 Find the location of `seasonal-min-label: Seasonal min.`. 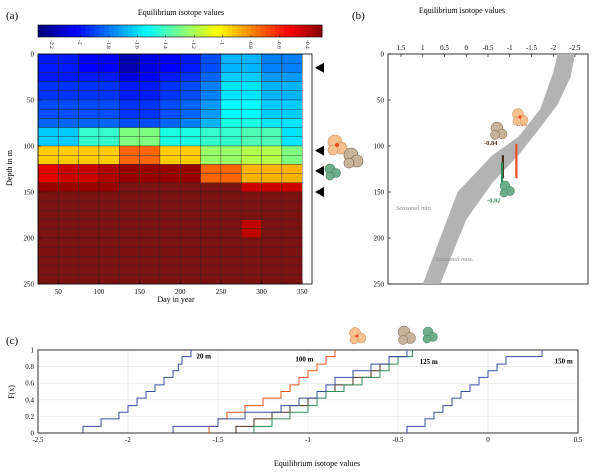

seasonal-min-label: Seasonal min. is located at coordinates (414, 208).